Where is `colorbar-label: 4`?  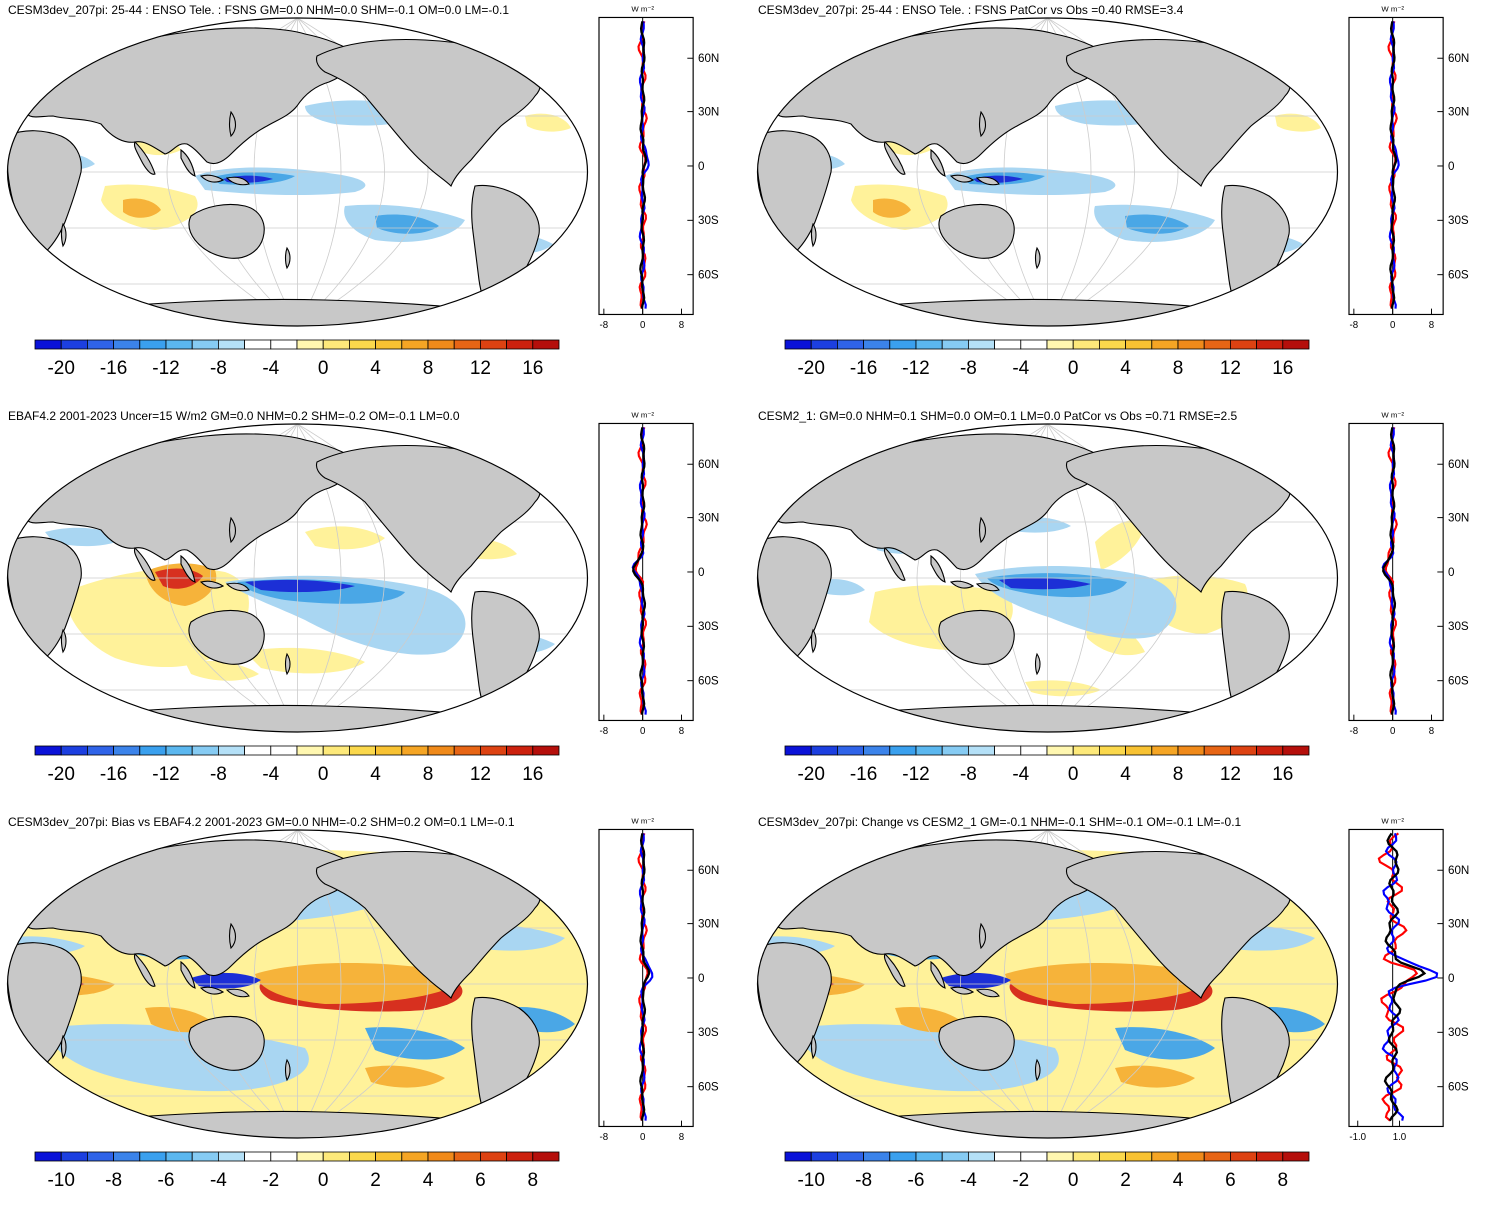 colorbar-label: 4 is located at coordinates (1125, 368).